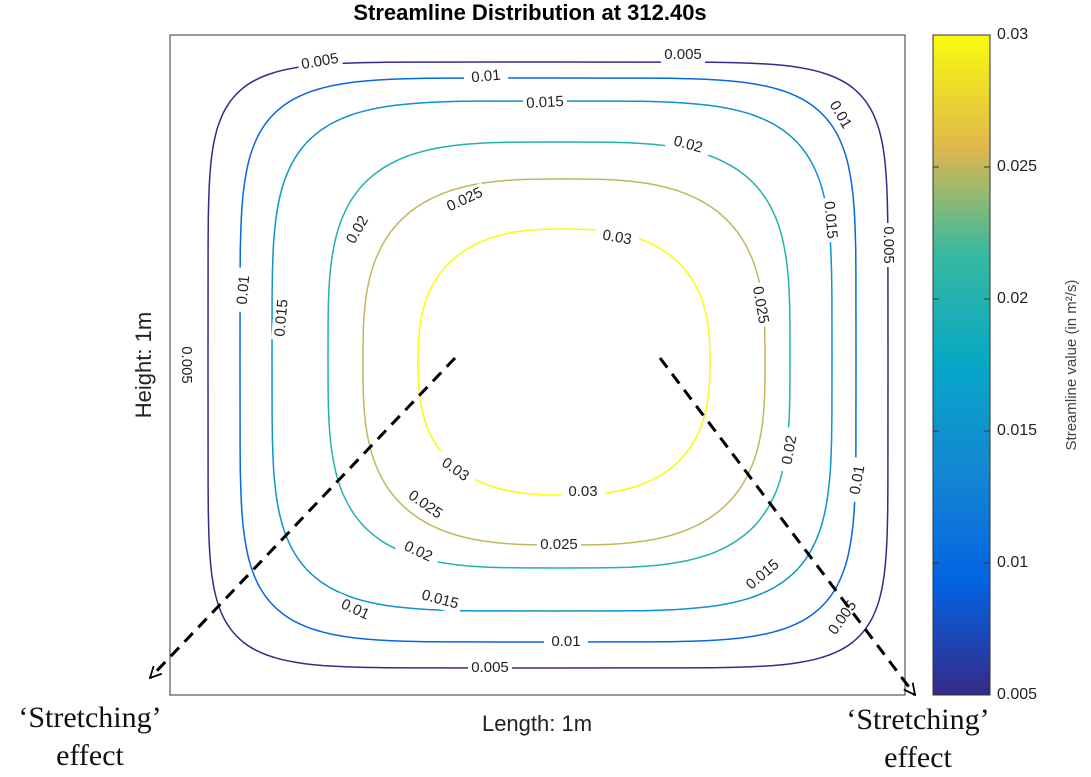 This screenshot has width=1091, height=777. Describe the element at coordinates (143, 365) in the screenshot. I see `y-axis-label: Height: 1m` at that location.